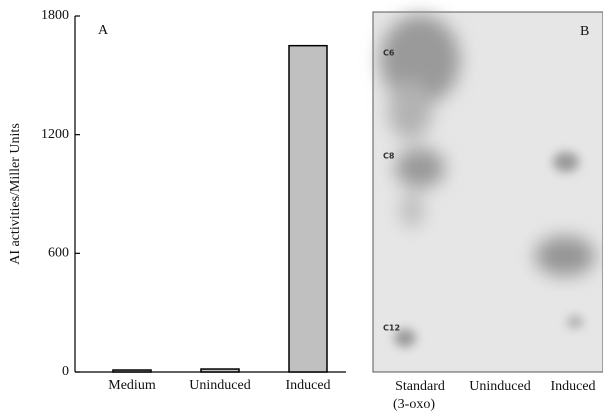  I want to click on x-tick-label: Medium, so click(132, 385).